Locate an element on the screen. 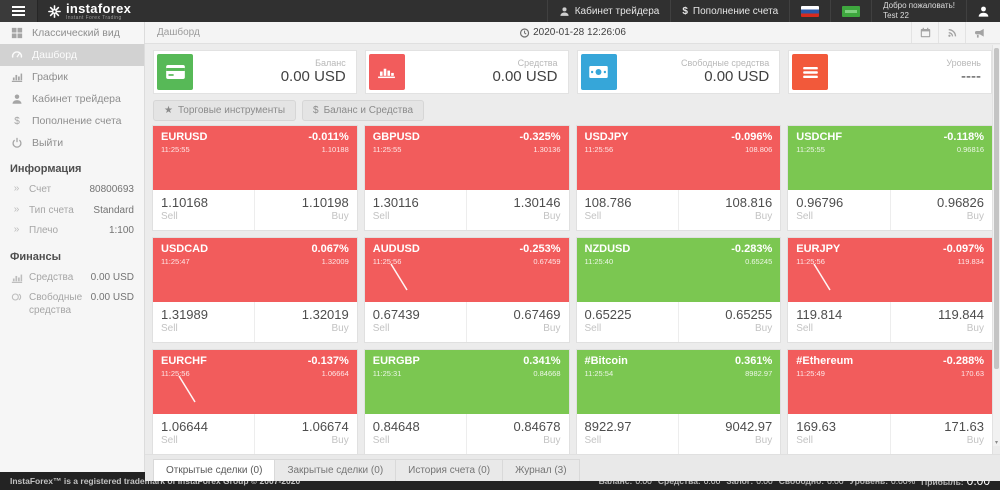  grid-icon is located at coordinates (17, 33).